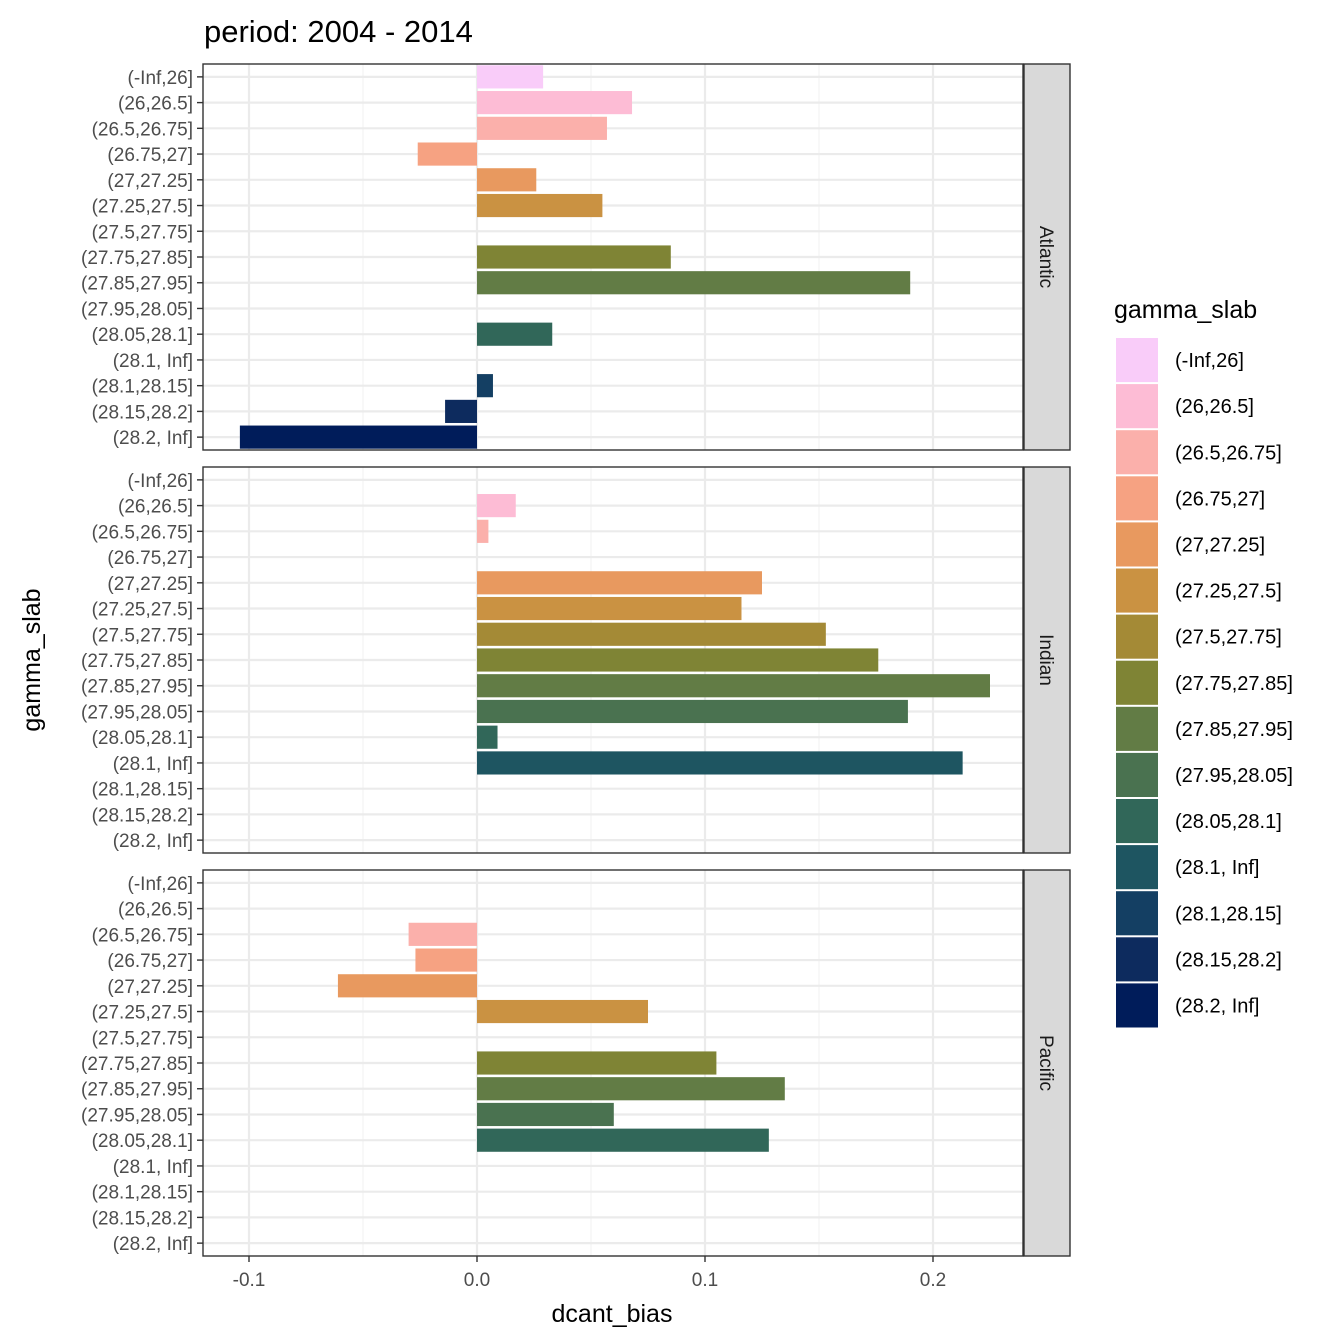 The height and width of the screenshot is (1344, 1344). Describe the element at coordinates (1228, 914) in the screenshot. I see `legend-label-12: (28.1,28.15]` at that location.